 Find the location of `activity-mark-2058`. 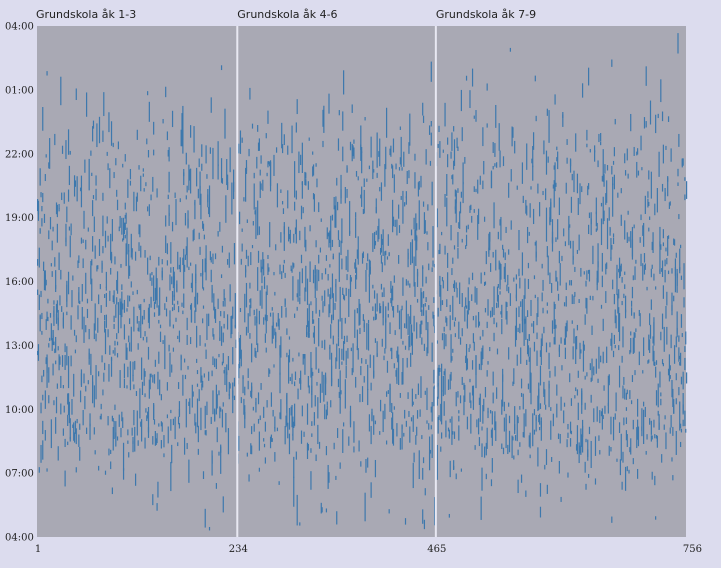

activity-mark-2058 is located at coordinates (547, 312).